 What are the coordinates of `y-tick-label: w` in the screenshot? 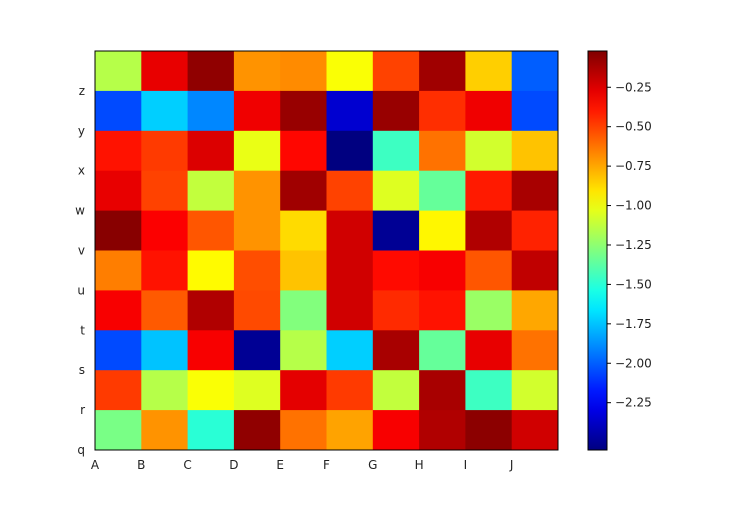 It's located at (80, 211).